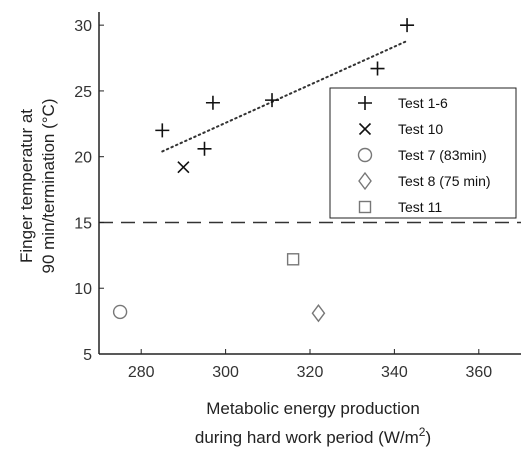 Image resolution: width=525 pixels, height=449 pixels. I want to click on legend-label: Test 10, so click(420, 129).